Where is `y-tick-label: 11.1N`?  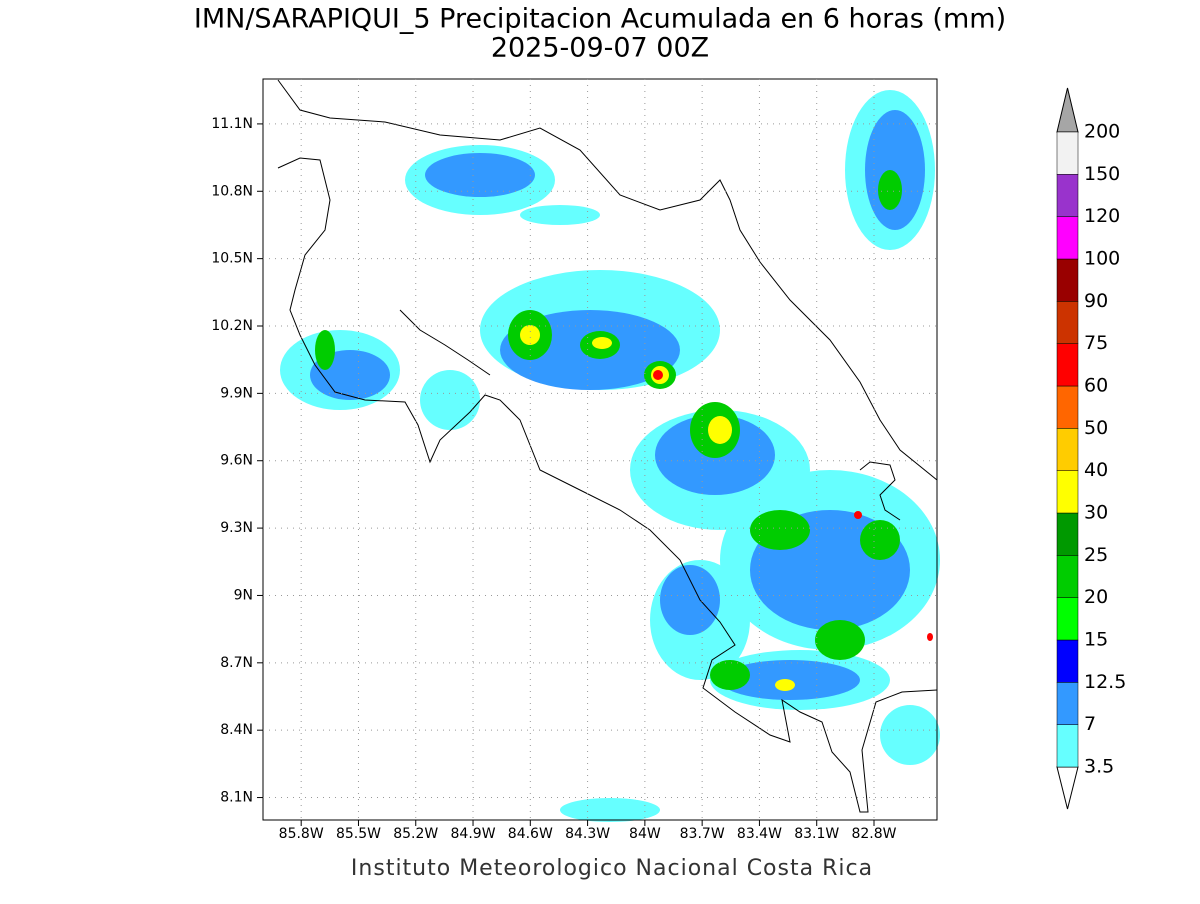 y-tick-label: 11.1N is located at coordinates (232, 124).